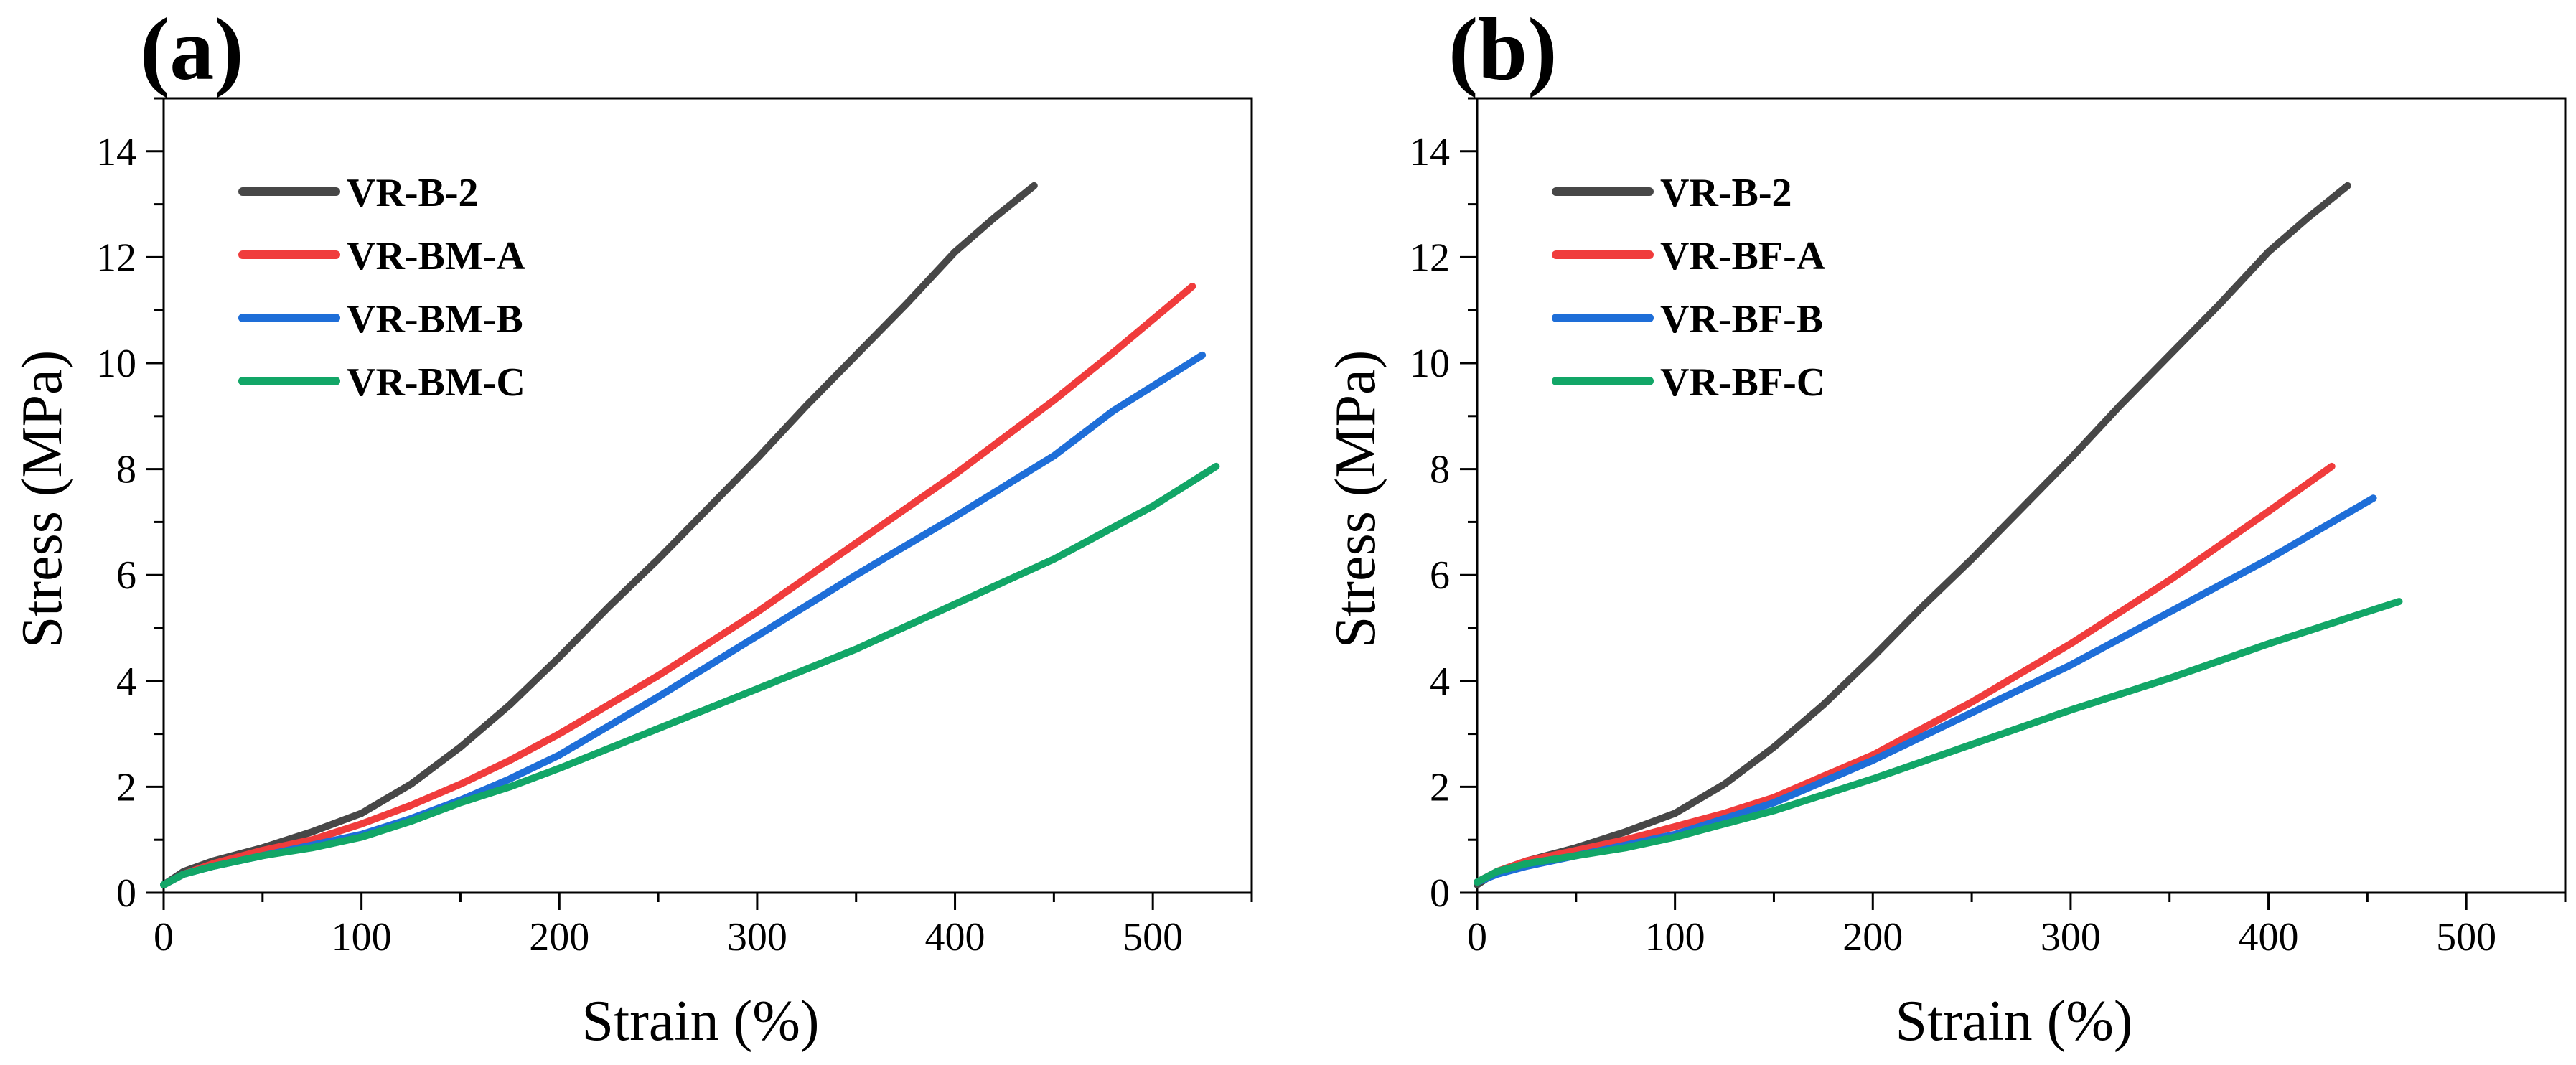 Image resolution: width=2576 pixels, height=1065 pixels. What do you see at coordinates (1743, 256) in the screenshot?
I see `legend-label-vr-bf-a: VR-BF-A` at bounding box center [1743, 256].